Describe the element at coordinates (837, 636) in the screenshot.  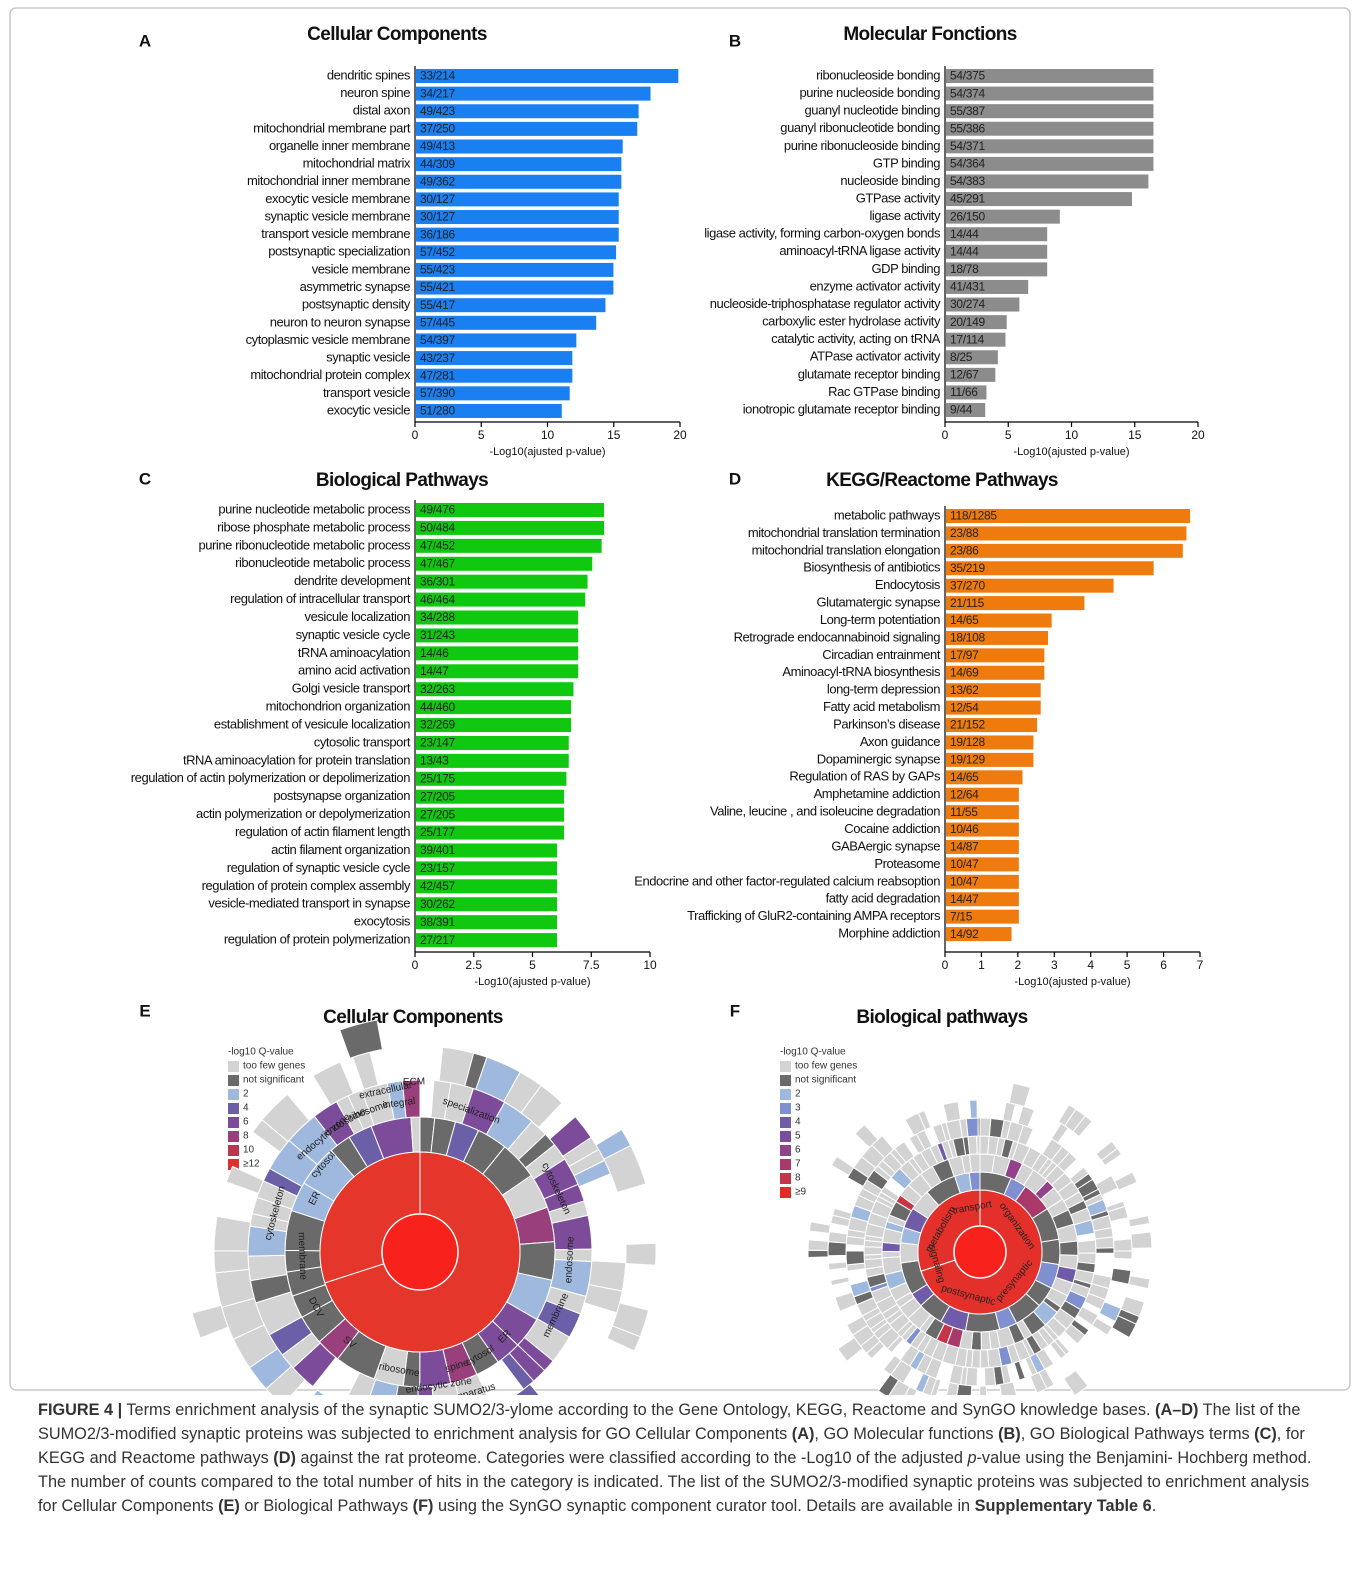
I see `category-label: Retrograde endocannabinoid signaling` at that location.